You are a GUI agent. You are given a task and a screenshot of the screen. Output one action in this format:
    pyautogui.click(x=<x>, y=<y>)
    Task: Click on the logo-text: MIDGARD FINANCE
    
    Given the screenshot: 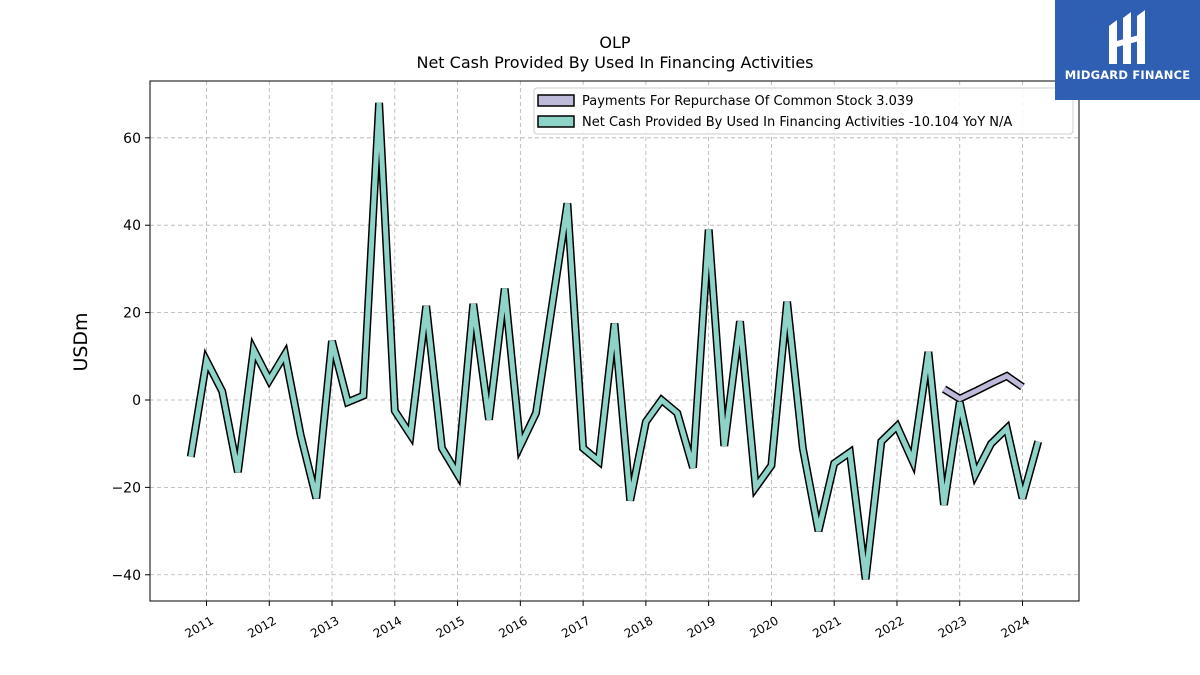 What is the action you would take?
    pyautogui.click(x=1127, y=75)
    